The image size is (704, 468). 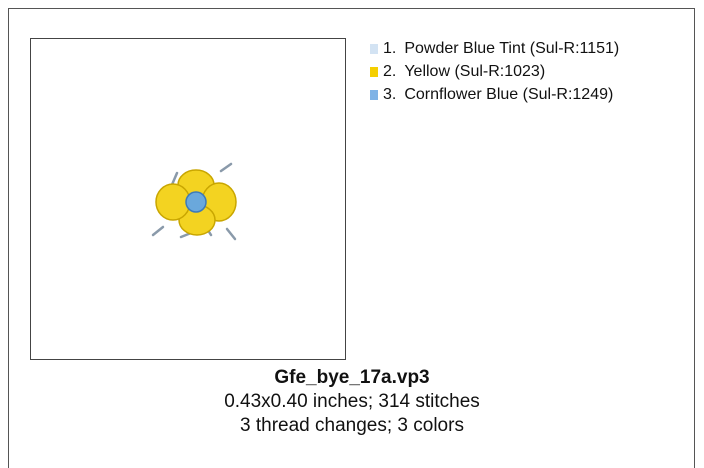 I want to click on thread-item: 3. Cornflower Blue (Sul-R:1249), so click(x=494, y=94).